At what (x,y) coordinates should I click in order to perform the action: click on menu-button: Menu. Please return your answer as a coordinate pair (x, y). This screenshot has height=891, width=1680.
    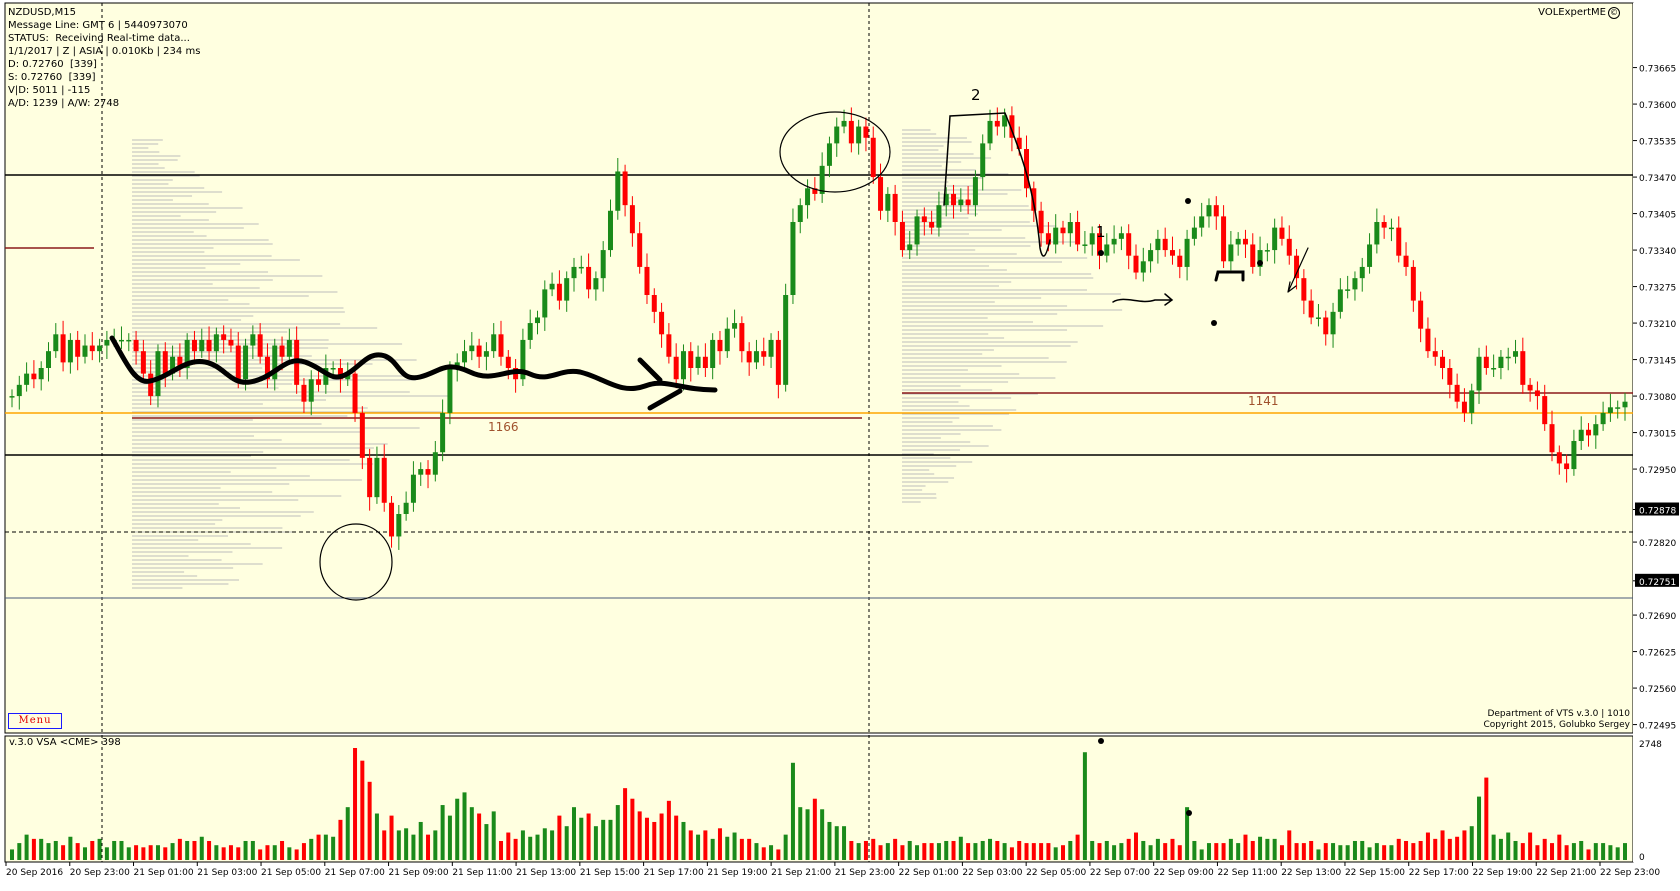
    Looking at the image, I should click on (35, 721).